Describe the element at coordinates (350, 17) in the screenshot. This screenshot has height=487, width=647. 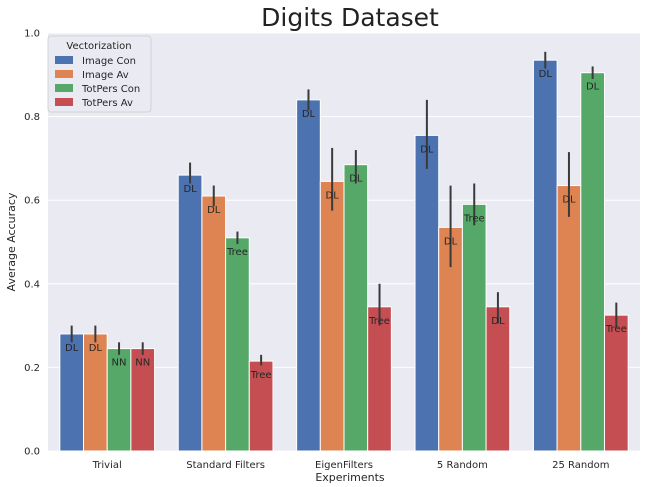
I see `chart-title: Digits Dataset` at that location.